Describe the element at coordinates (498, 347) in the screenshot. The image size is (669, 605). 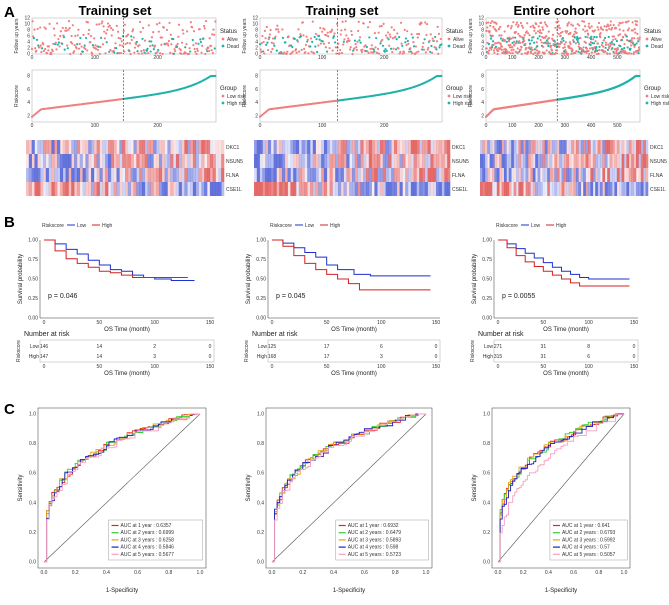
I see `risk-low-count: 271` at that location.